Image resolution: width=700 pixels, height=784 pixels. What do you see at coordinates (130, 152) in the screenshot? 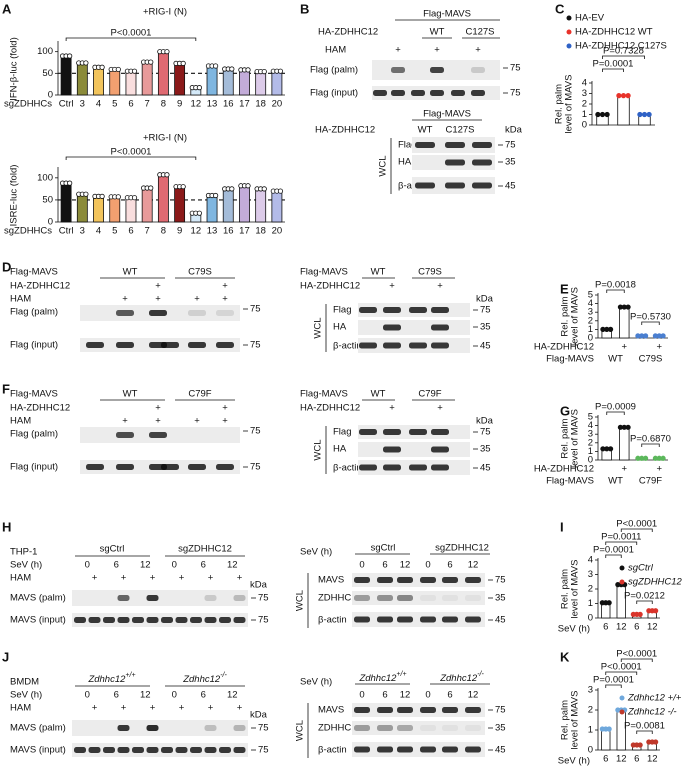
I see `p-value: P<0.0001` at bounding box center [130, 152].